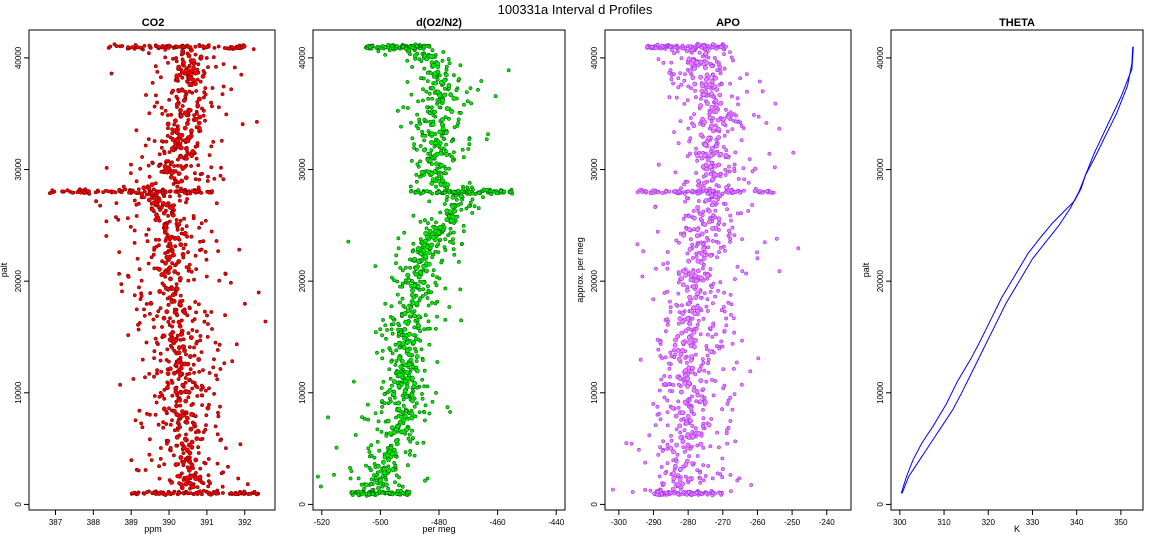  Describe the element at coordinates (706, 269) in the screenshot. I see `data-points` at that location.